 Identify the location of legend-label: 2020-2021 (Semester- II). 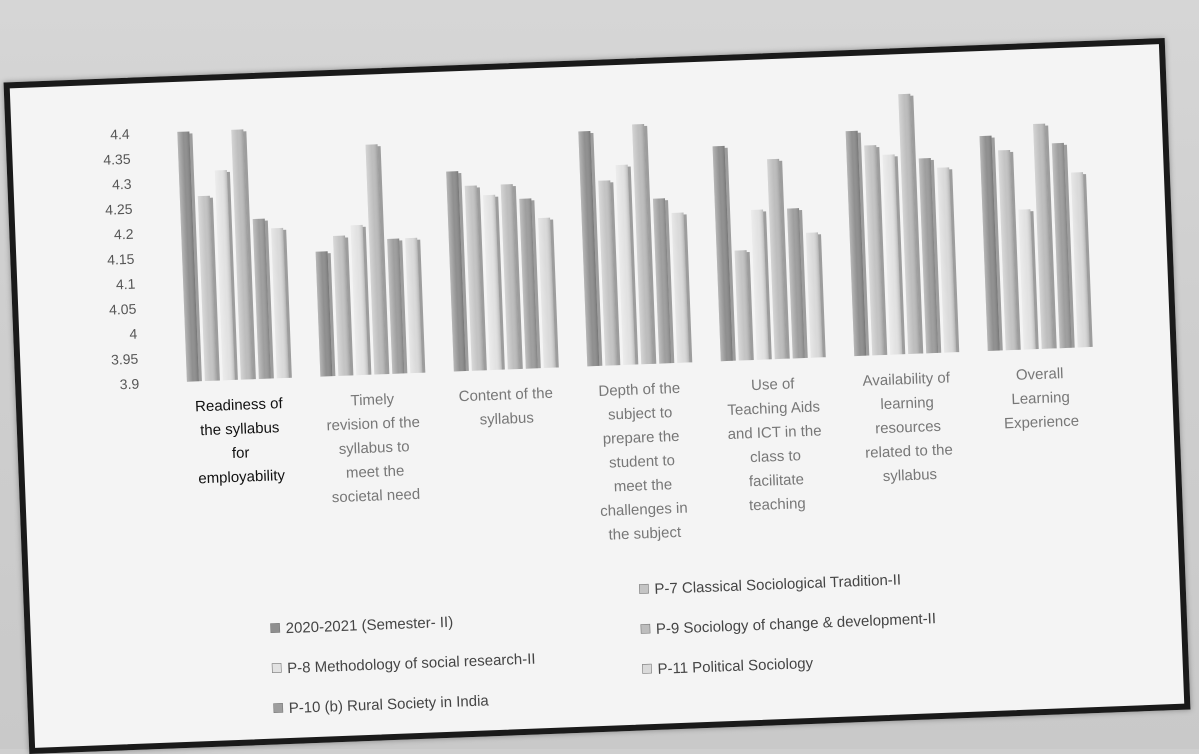
(369, 625).